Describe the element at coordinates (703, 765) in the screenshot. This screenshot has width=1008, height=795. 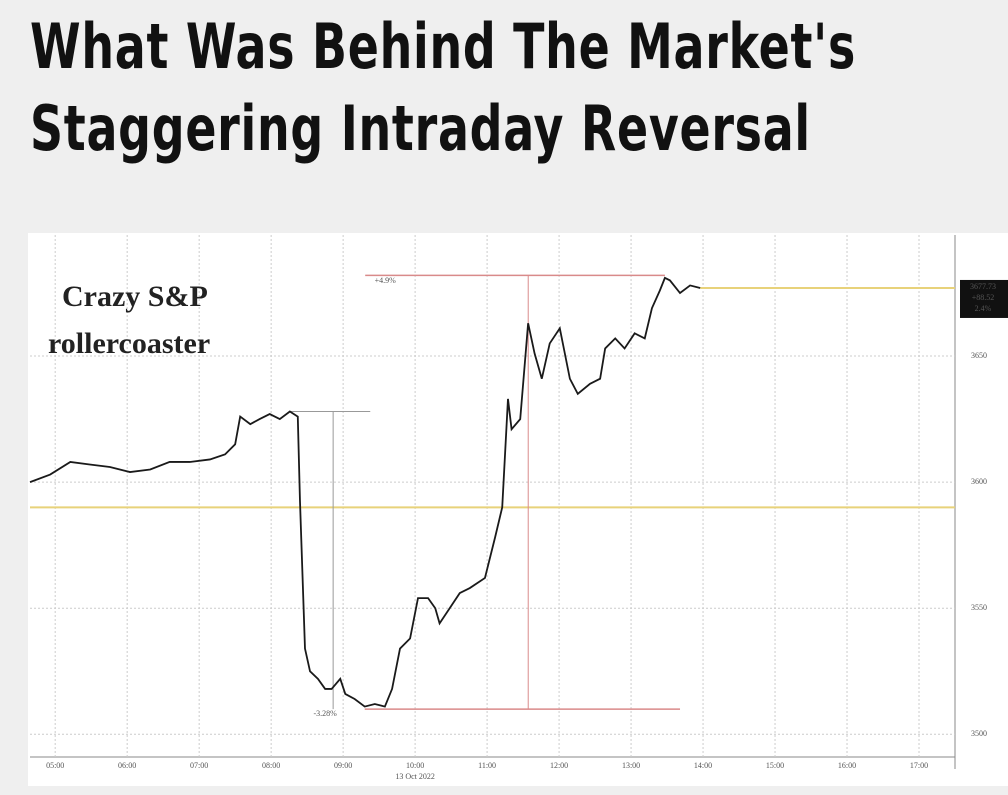
I see `x-tick-label: 14:00` at that location.